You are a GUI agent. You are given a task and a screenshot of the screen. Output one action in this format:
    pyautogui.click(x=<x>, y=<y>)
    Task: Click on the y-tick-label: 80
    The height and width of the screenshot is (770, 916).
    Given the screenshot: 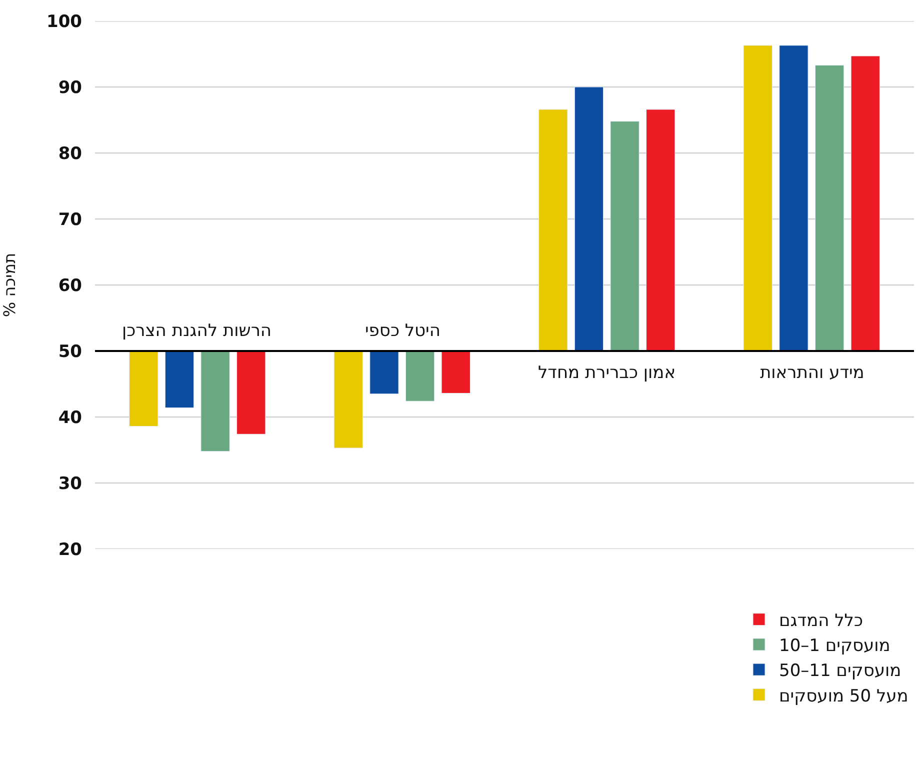 What is the action you would take?
    pyautogui.click(x=70, y=154)
    